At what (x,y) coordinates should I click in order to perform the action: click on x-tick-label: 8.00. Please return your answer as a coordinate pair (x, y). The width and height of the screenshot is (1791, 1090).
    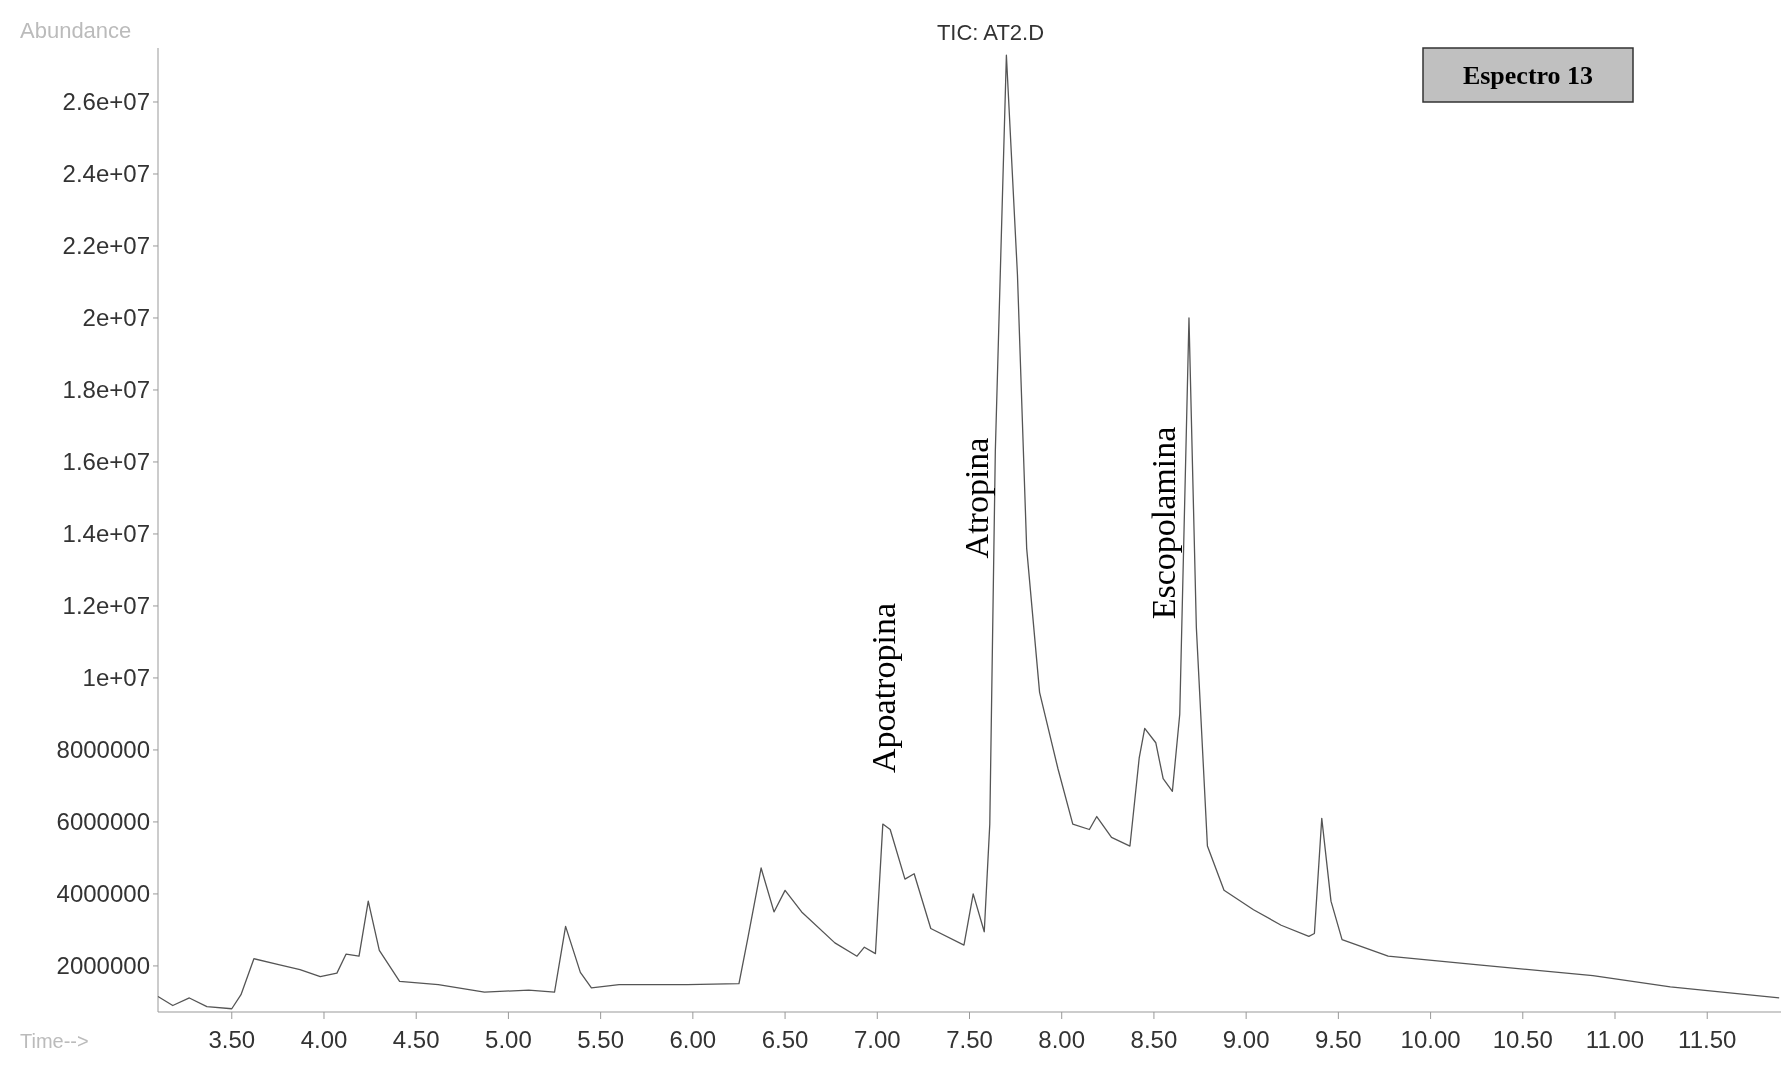
    Looking at the image, I should click on (1062, 1039).